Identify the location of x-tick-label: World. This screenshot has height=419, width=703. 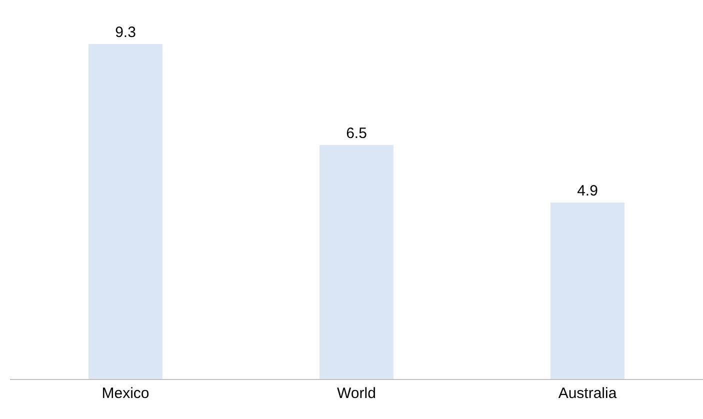
(356, 393).